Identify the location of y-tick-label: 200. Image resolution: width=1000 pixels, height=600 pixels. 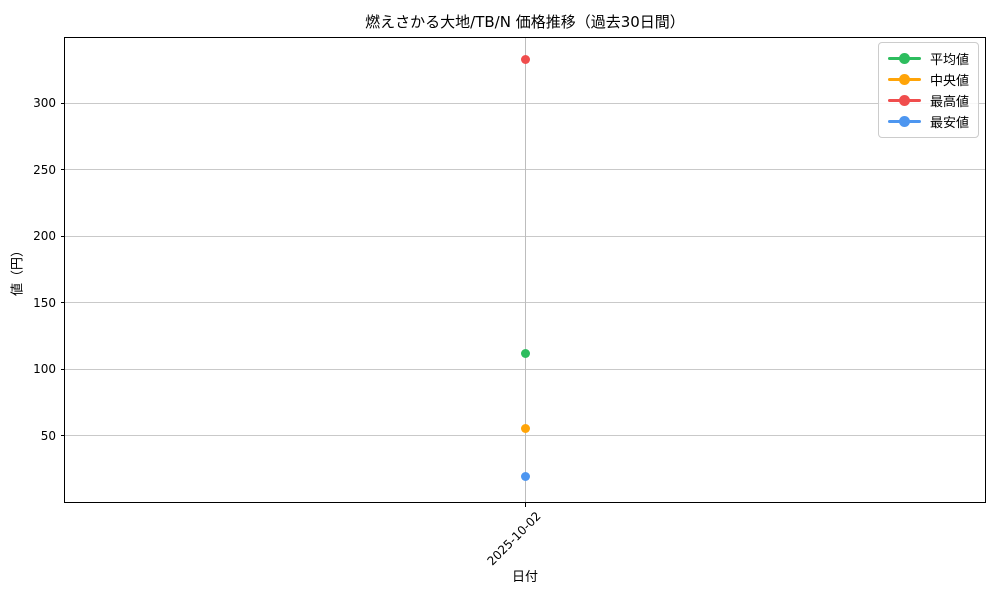
(44, 236).